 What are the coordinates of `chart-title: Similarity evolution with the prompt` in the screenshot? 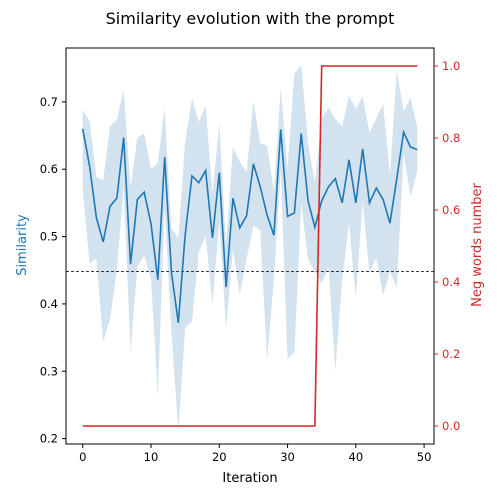 It's located at (250, 18).